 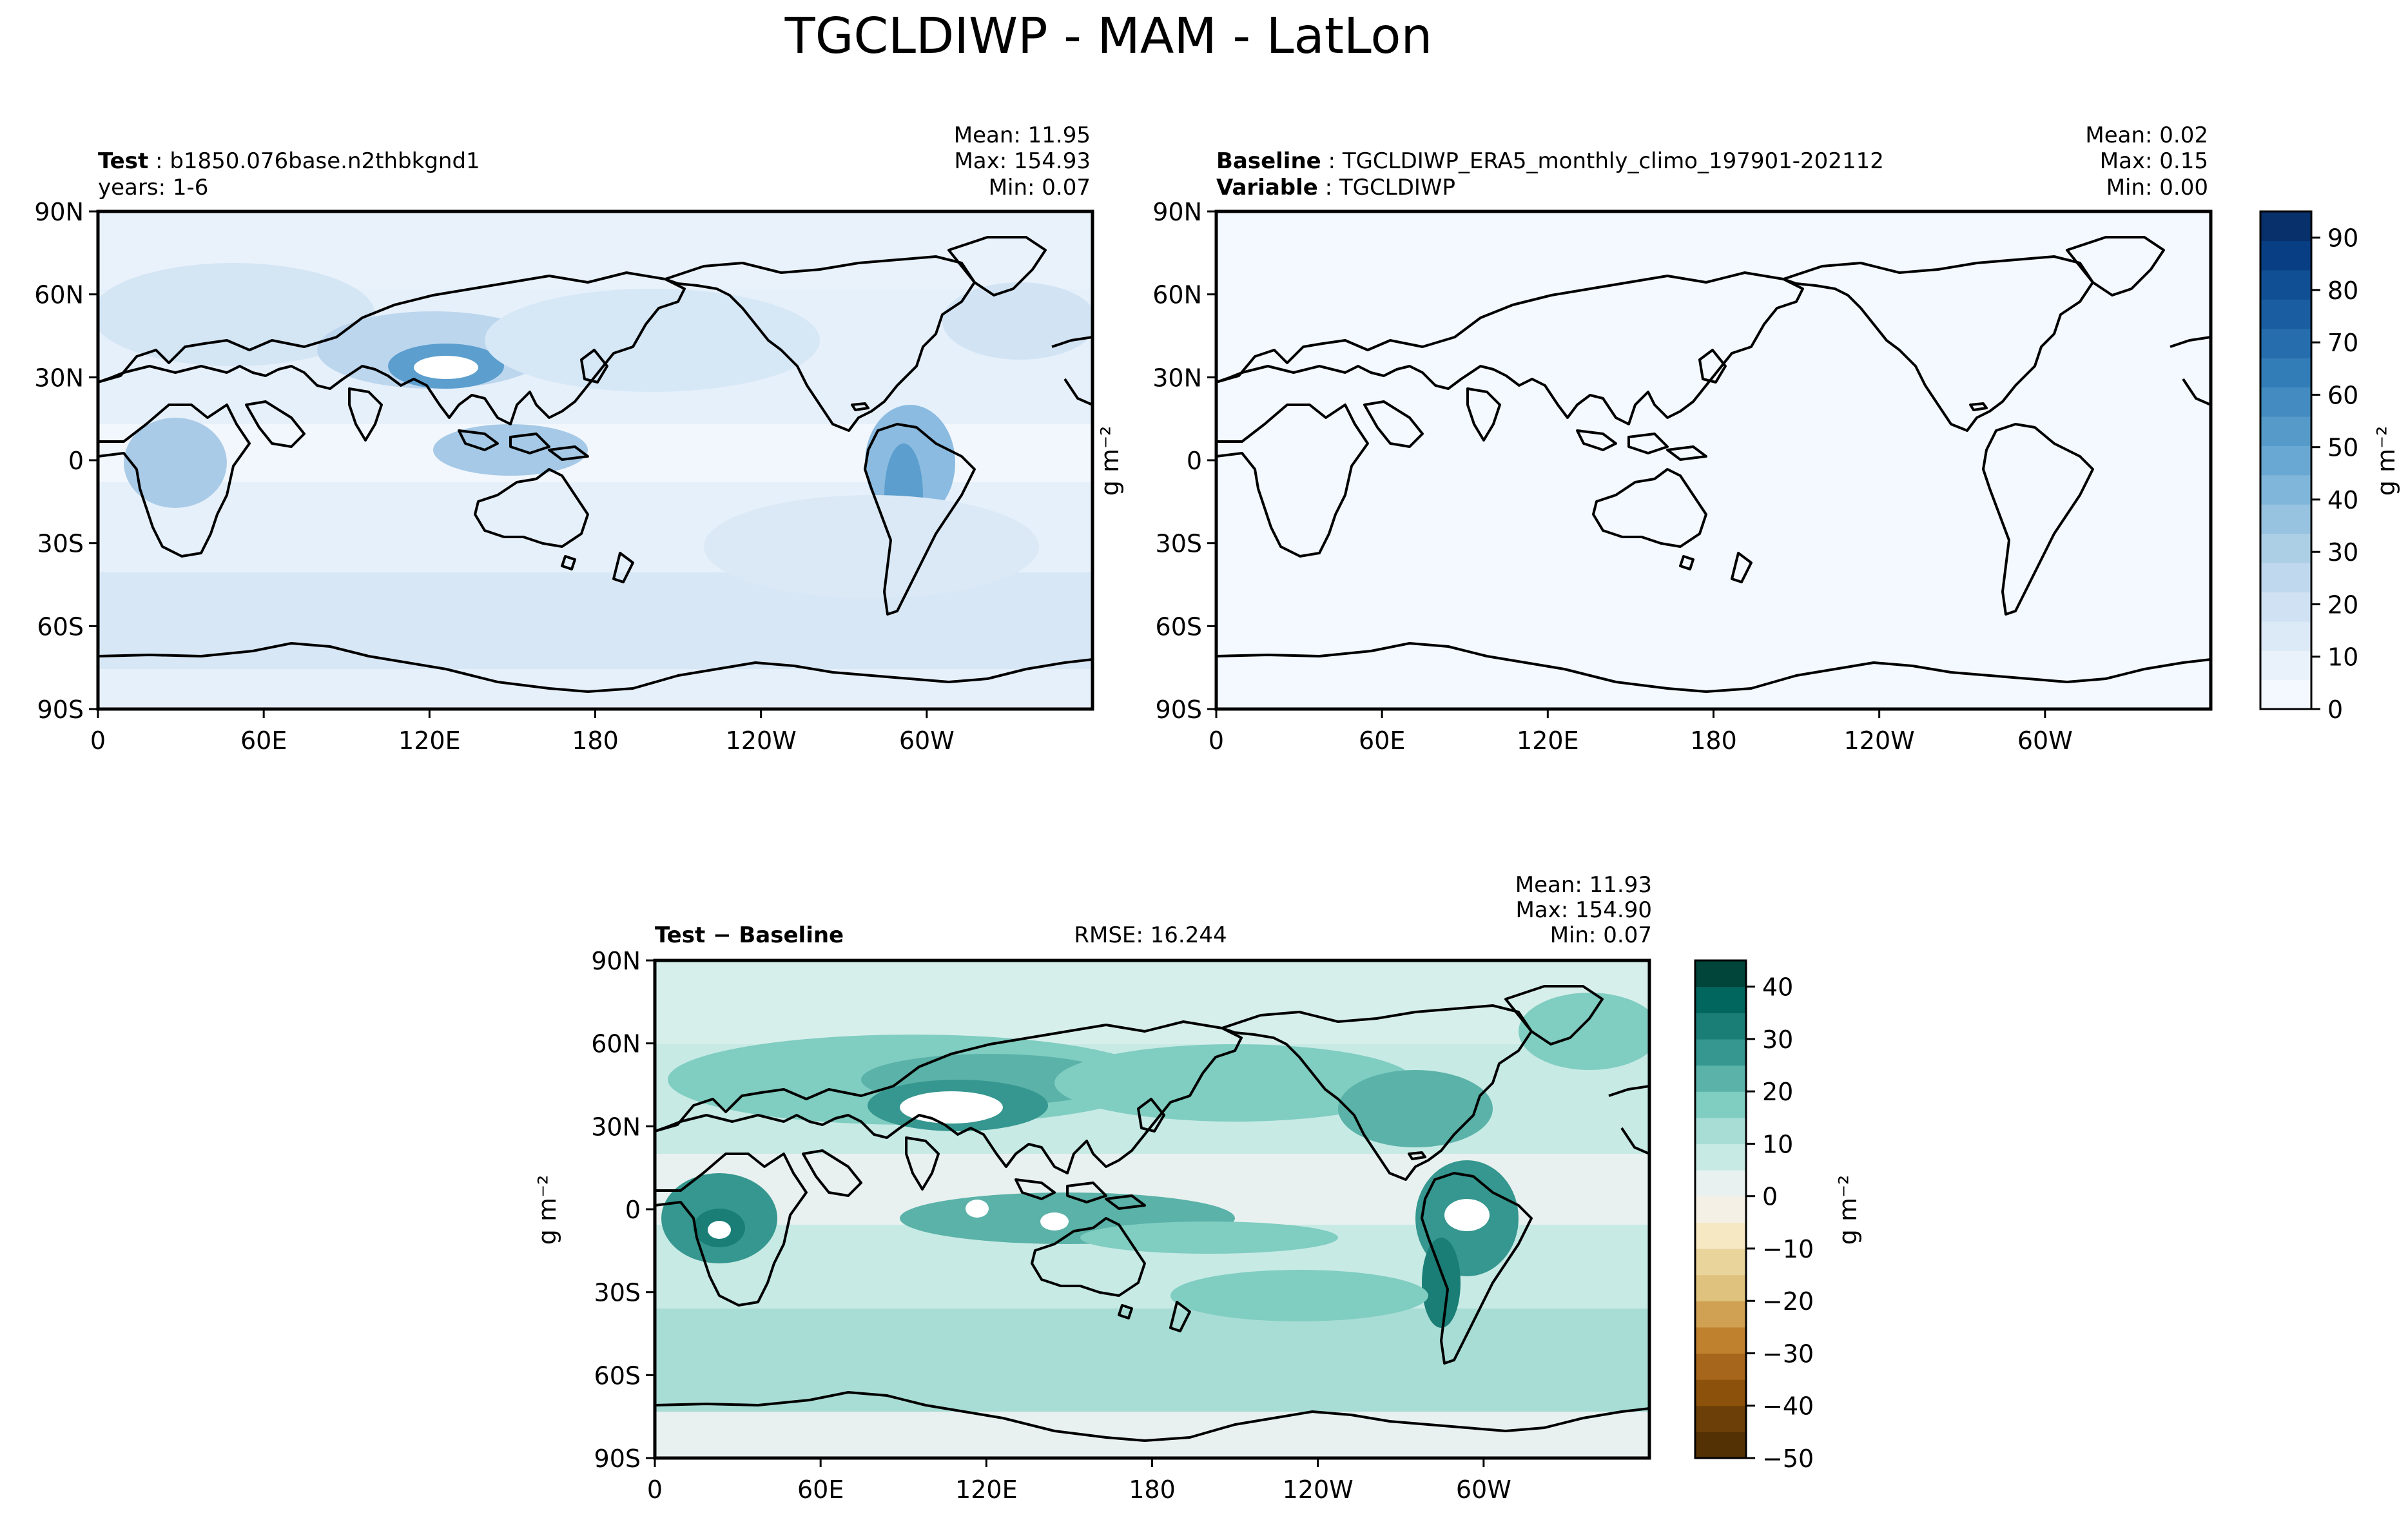 What do you see at coordinates (1022, 161) in the screenshot?
I see `test-max: Max: 154.93` at bounding box center [1022, 161].